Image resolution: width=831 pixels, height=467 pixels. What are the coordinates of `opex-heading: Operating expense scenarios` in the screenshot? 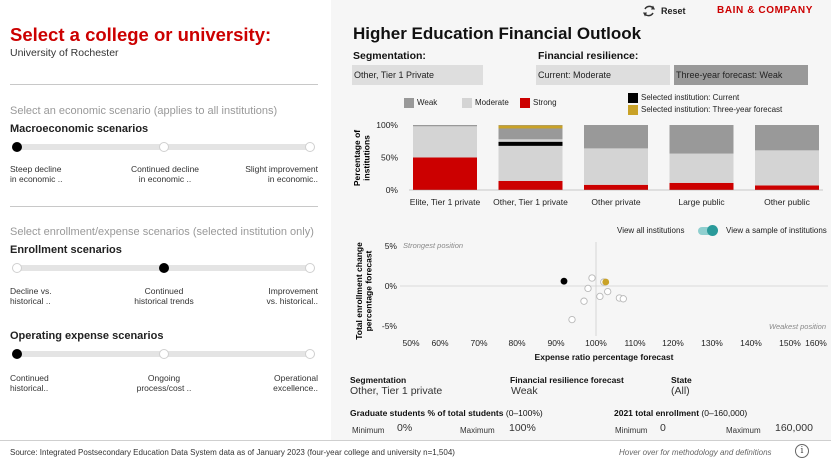 It's located at (87, 336).